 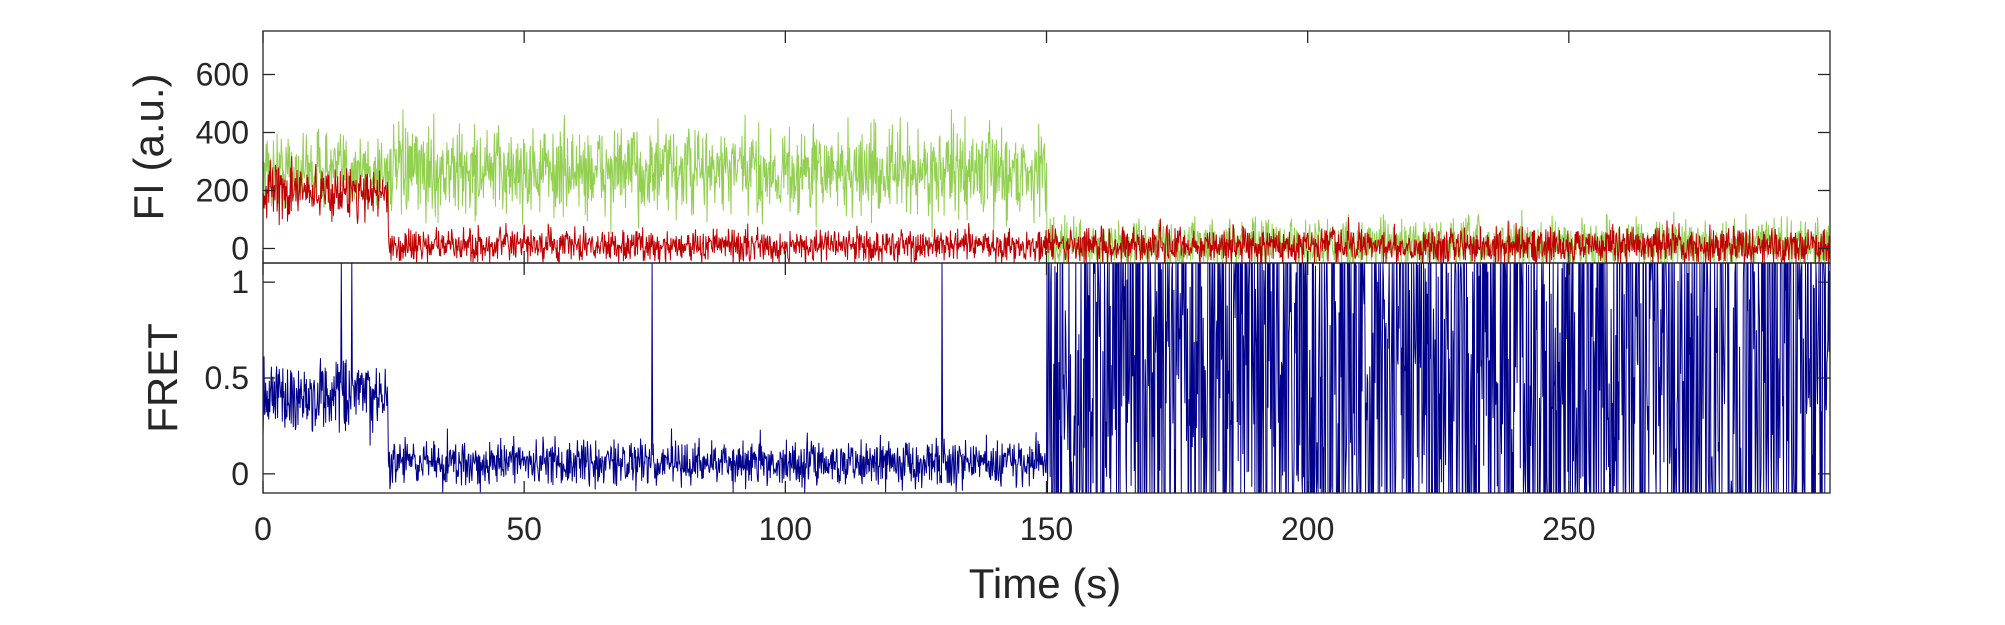 What do you see at coordinates (162, 378) in the screenshot?
I see `fret-y-axis-label: FRET` at bounding box center [162, 378].